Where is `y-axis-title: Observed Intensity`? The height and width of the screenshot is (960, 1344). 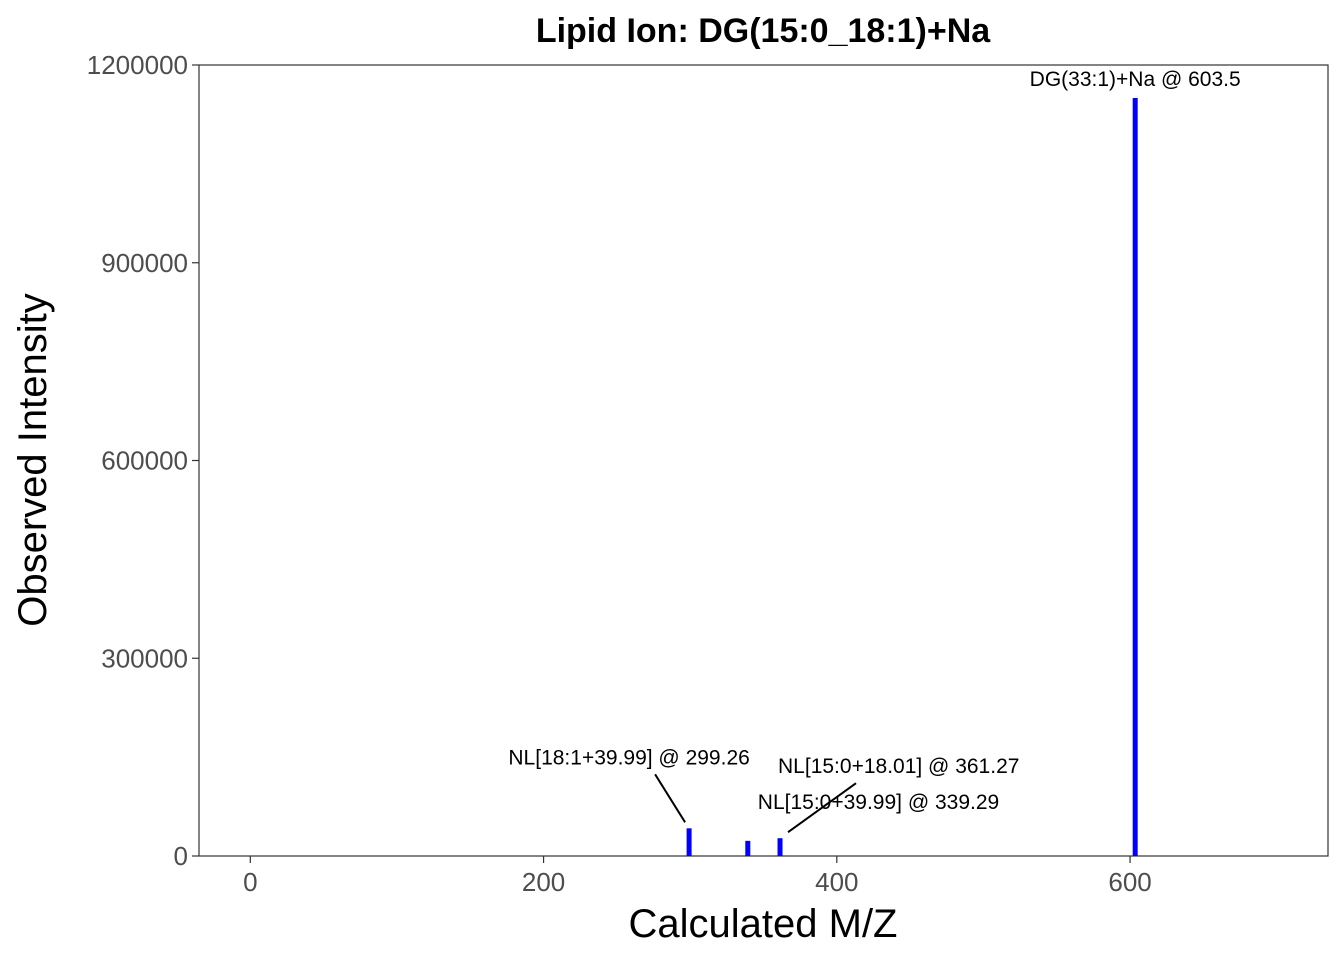 y-axis-title: Observed Intensity is located at coordinates (33, 460).